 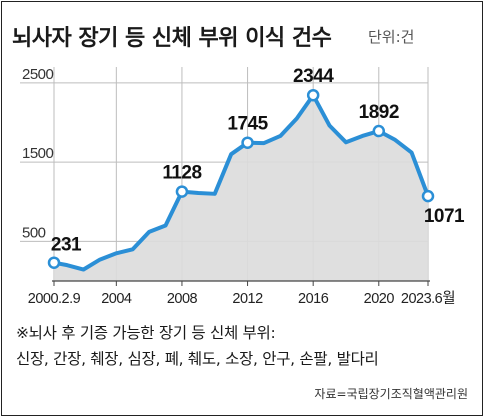 What do you see at coordinates (247, 299) in the screenshot?
I see `x-tick-label: 2012` at bounding box center [247, 299].